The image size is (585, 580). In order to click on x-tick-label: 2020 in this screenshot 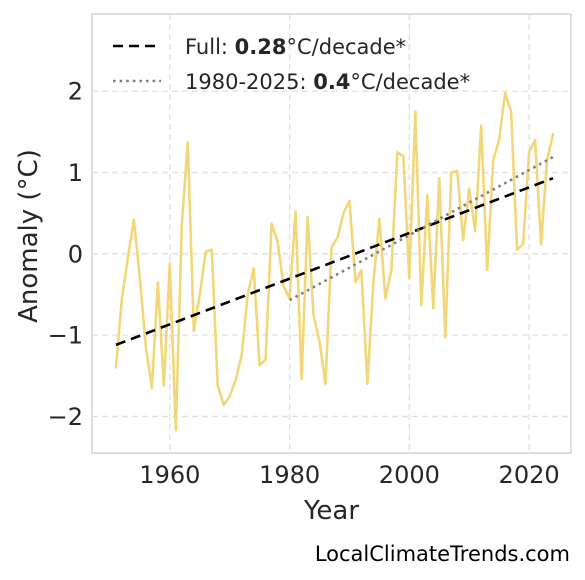, I will do `click(529, 475)`.